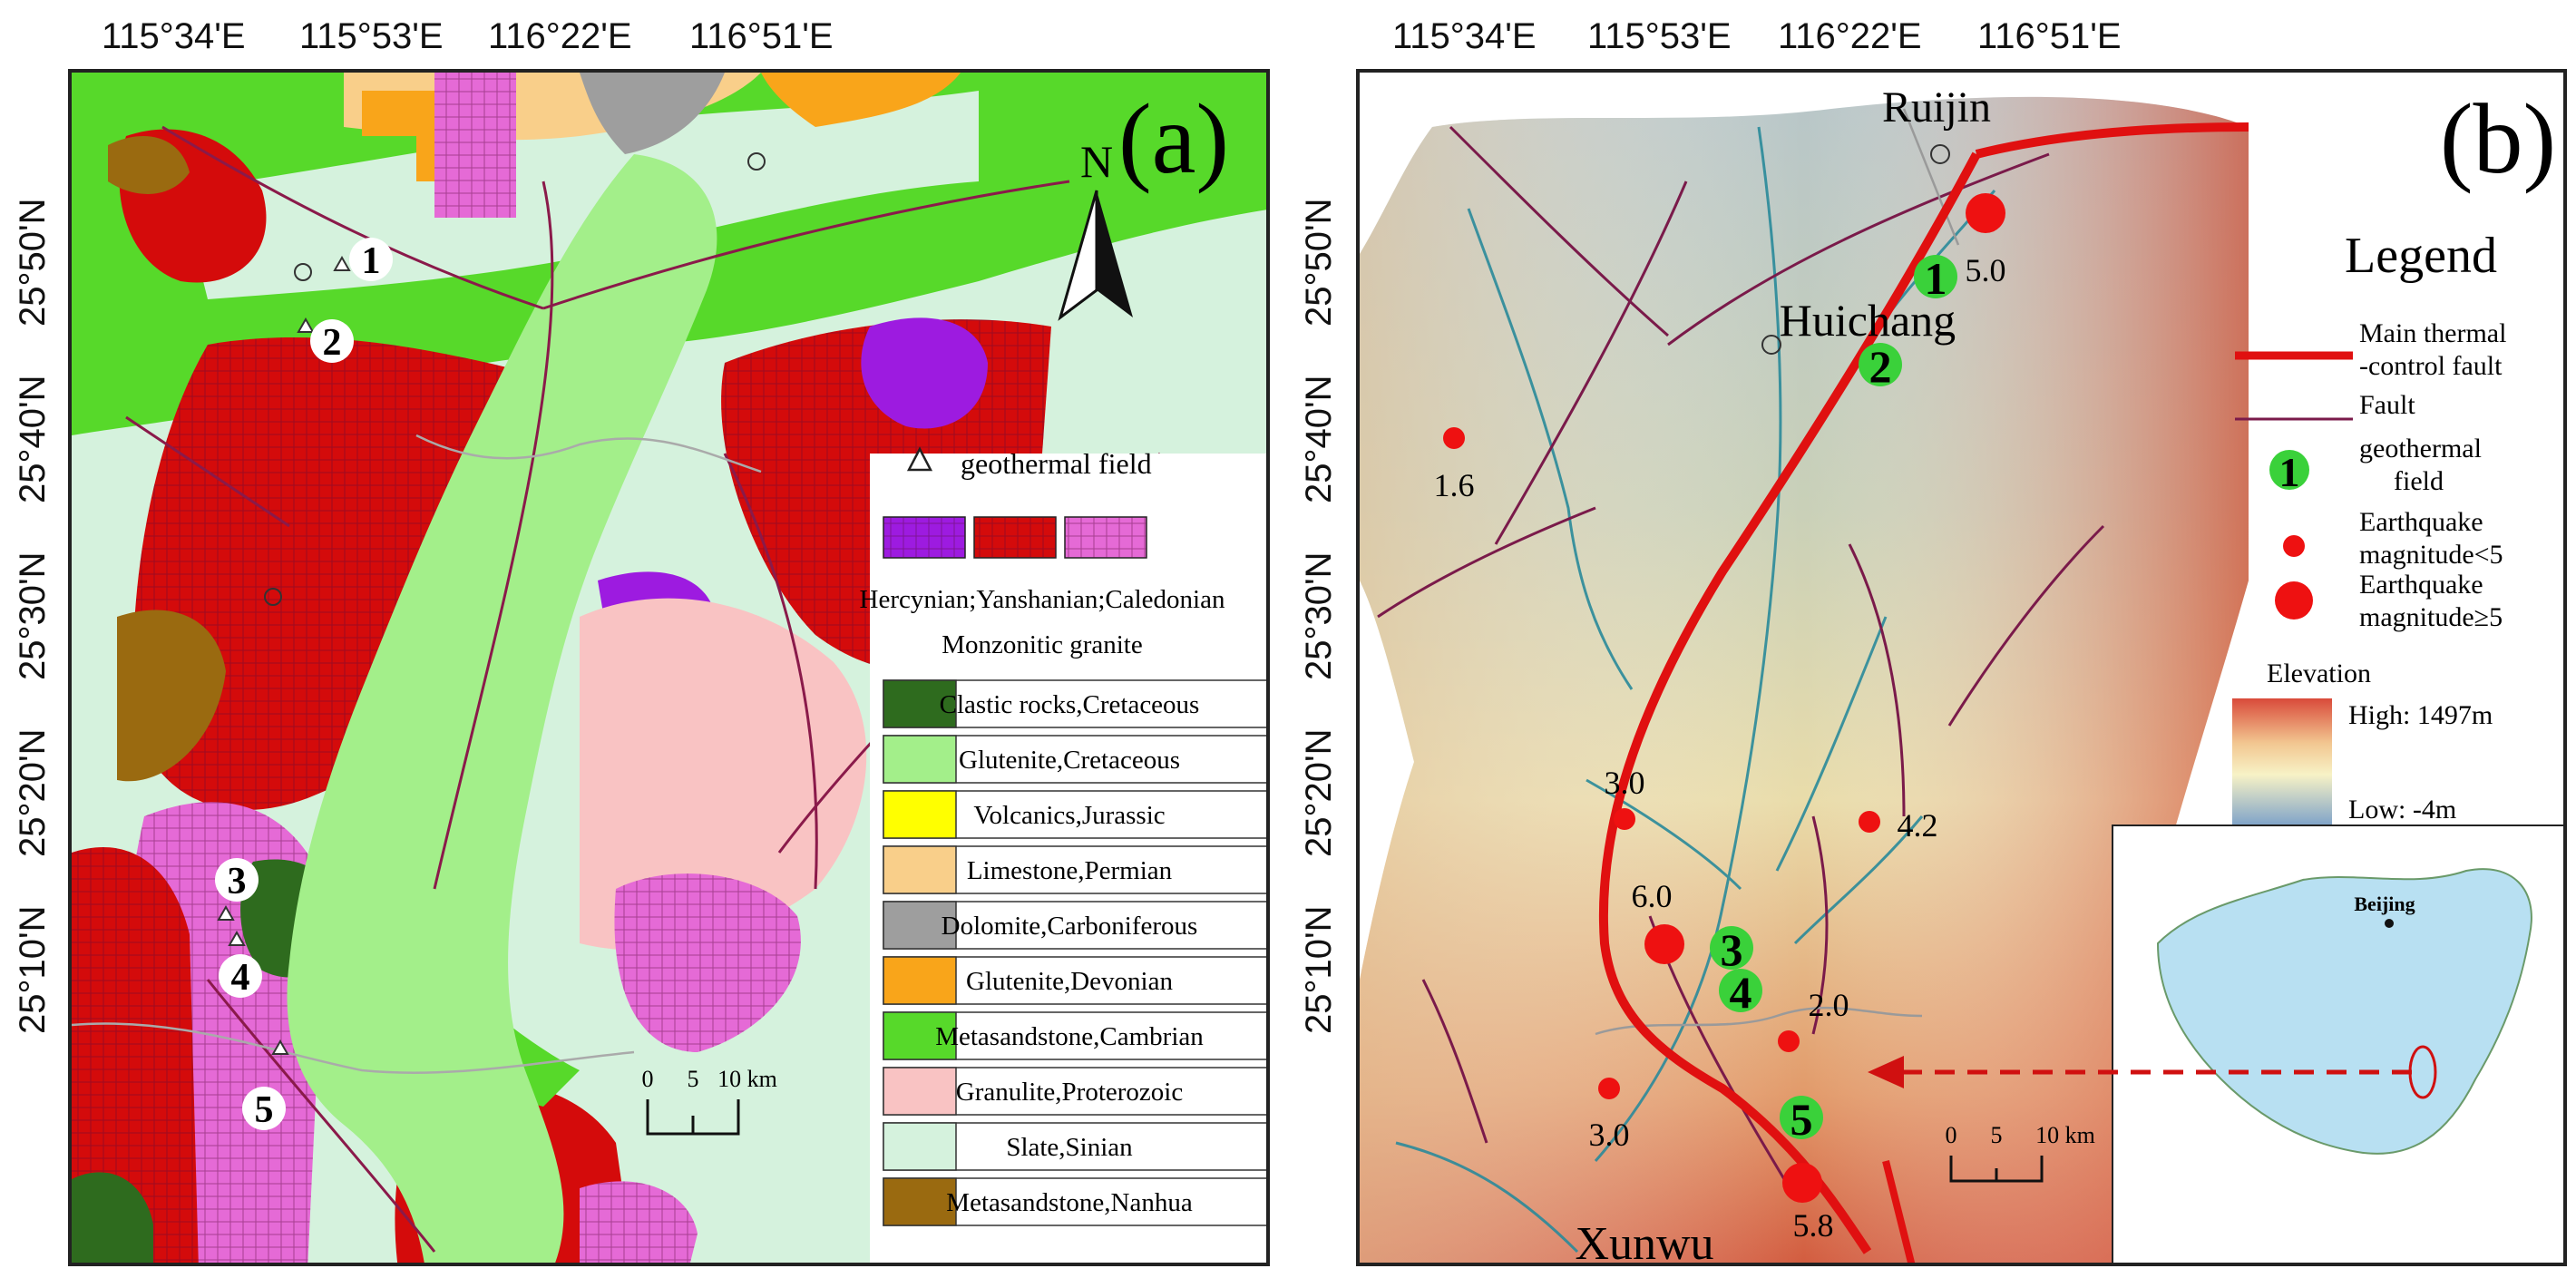  What do you see at coordinates (2402, 810) in the screenshot?
I see `legend-elevation-low: Low: -4m` at bounding box center [2402, 810].